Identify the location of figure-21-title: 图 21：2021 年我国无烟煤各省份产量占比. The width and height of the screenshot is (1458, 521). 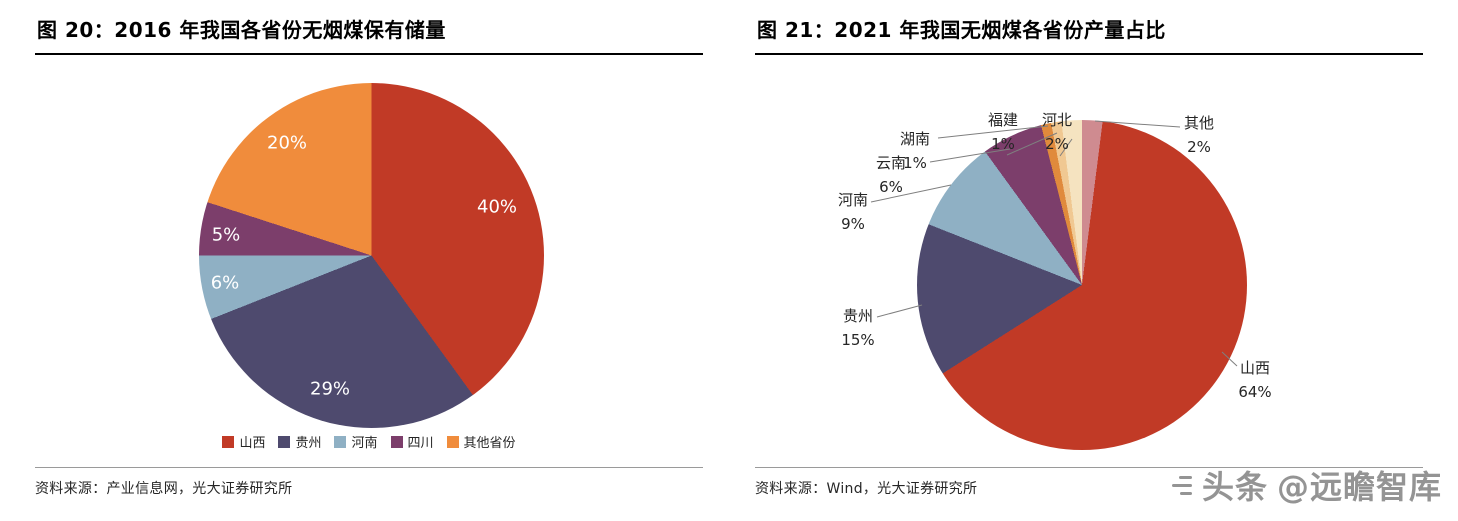
(1089, 33).